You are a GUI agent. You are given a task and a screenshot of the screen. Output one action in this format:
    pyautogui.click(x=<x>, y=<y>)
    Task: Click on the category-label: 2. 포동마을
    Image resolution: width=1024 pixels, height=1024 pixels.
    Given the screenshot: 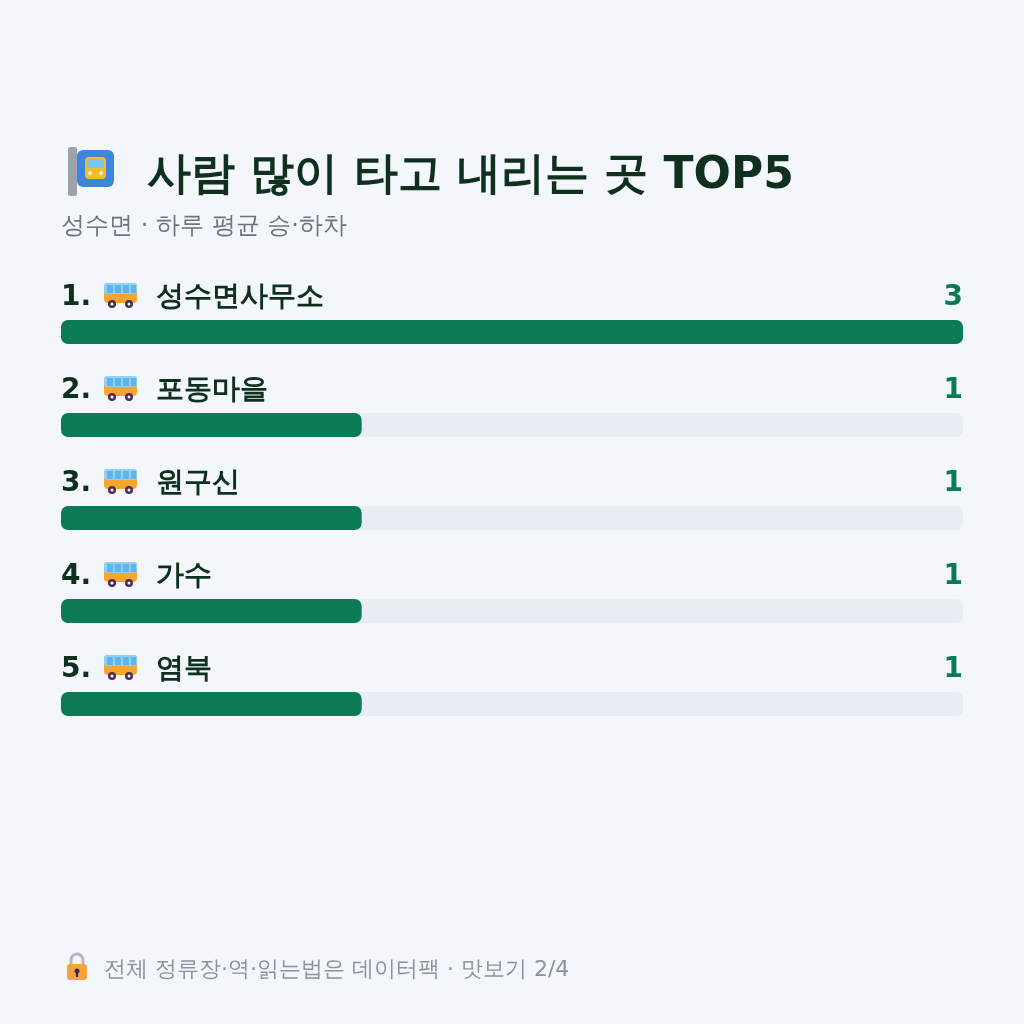 What is the action you would take?
    pyautogui.click(x=164, y=388)
    